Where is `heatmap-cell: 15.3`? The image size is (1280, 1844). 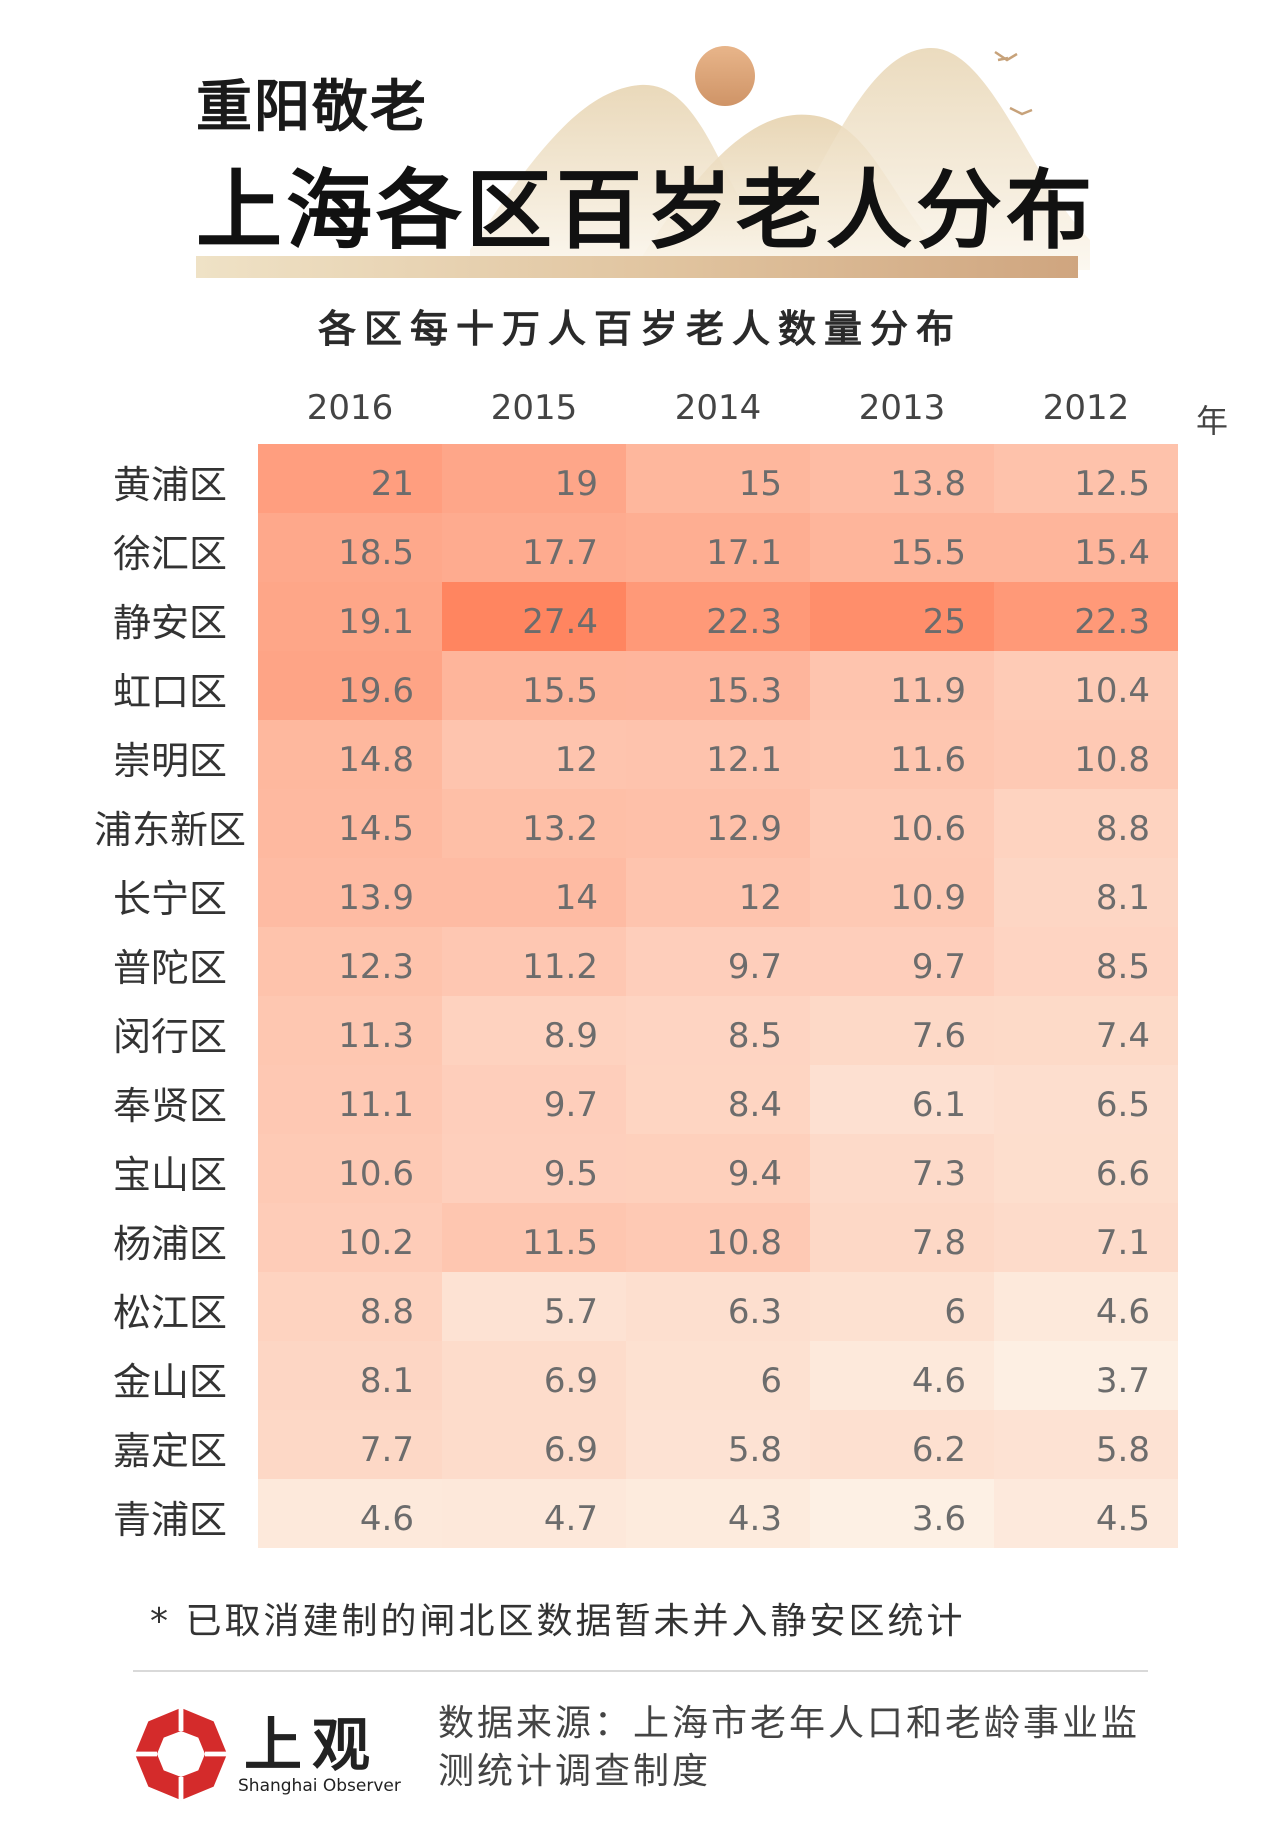
heatmap-cell: 15.3 is located at coordinates (718, 685).